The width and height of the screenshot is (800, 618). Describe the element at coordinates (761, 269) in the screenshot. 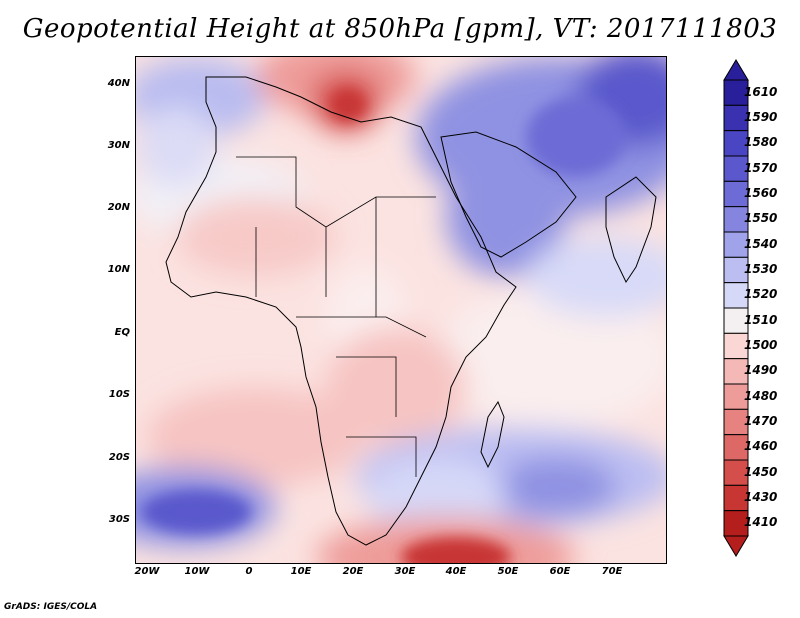

I see `colorbar-level-label: 1530` at that location.